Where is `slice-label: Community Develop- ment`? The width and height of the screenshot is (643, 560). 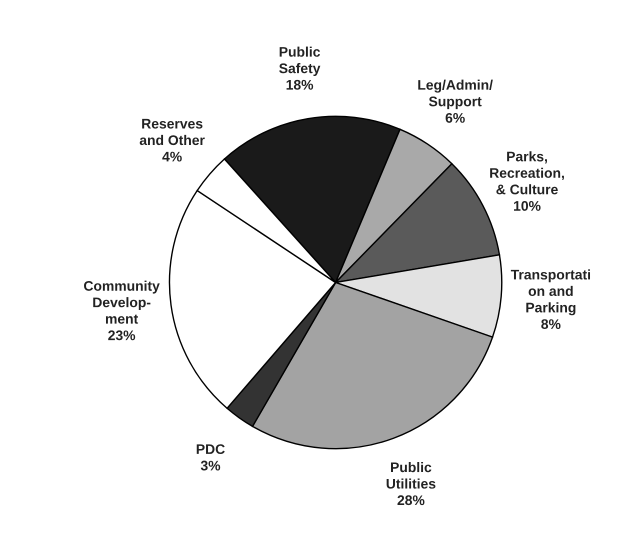 slice-label: Community Develop- ment is located at coordinates (122, 302).